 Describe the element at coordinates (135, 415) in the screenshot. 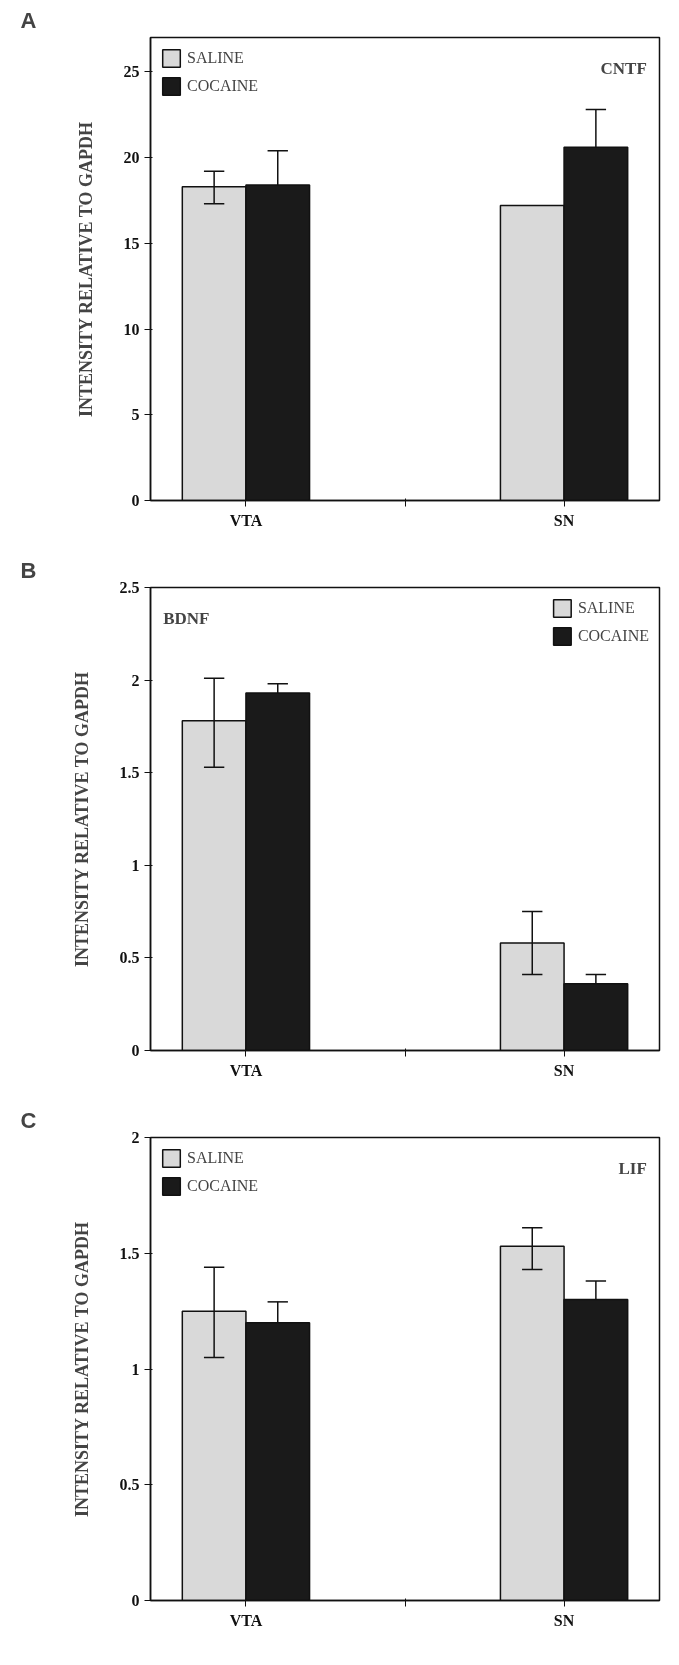

I see `y-tick-label: 5` at that location.